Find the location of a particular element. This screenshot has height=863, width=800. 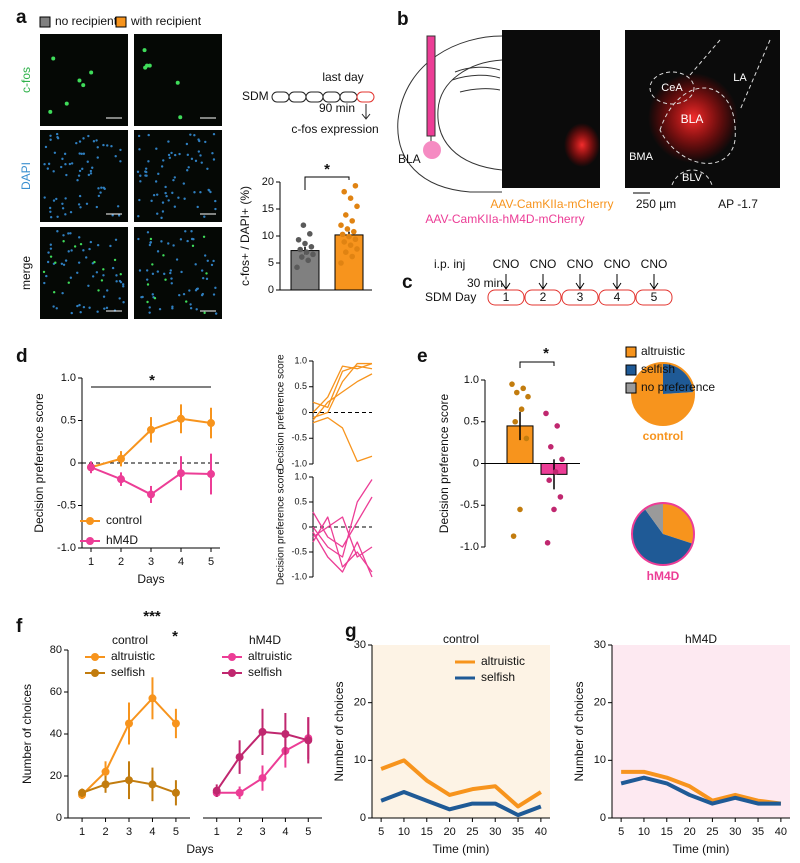

x-axis-label: Days is located at coordinates (150, 579).